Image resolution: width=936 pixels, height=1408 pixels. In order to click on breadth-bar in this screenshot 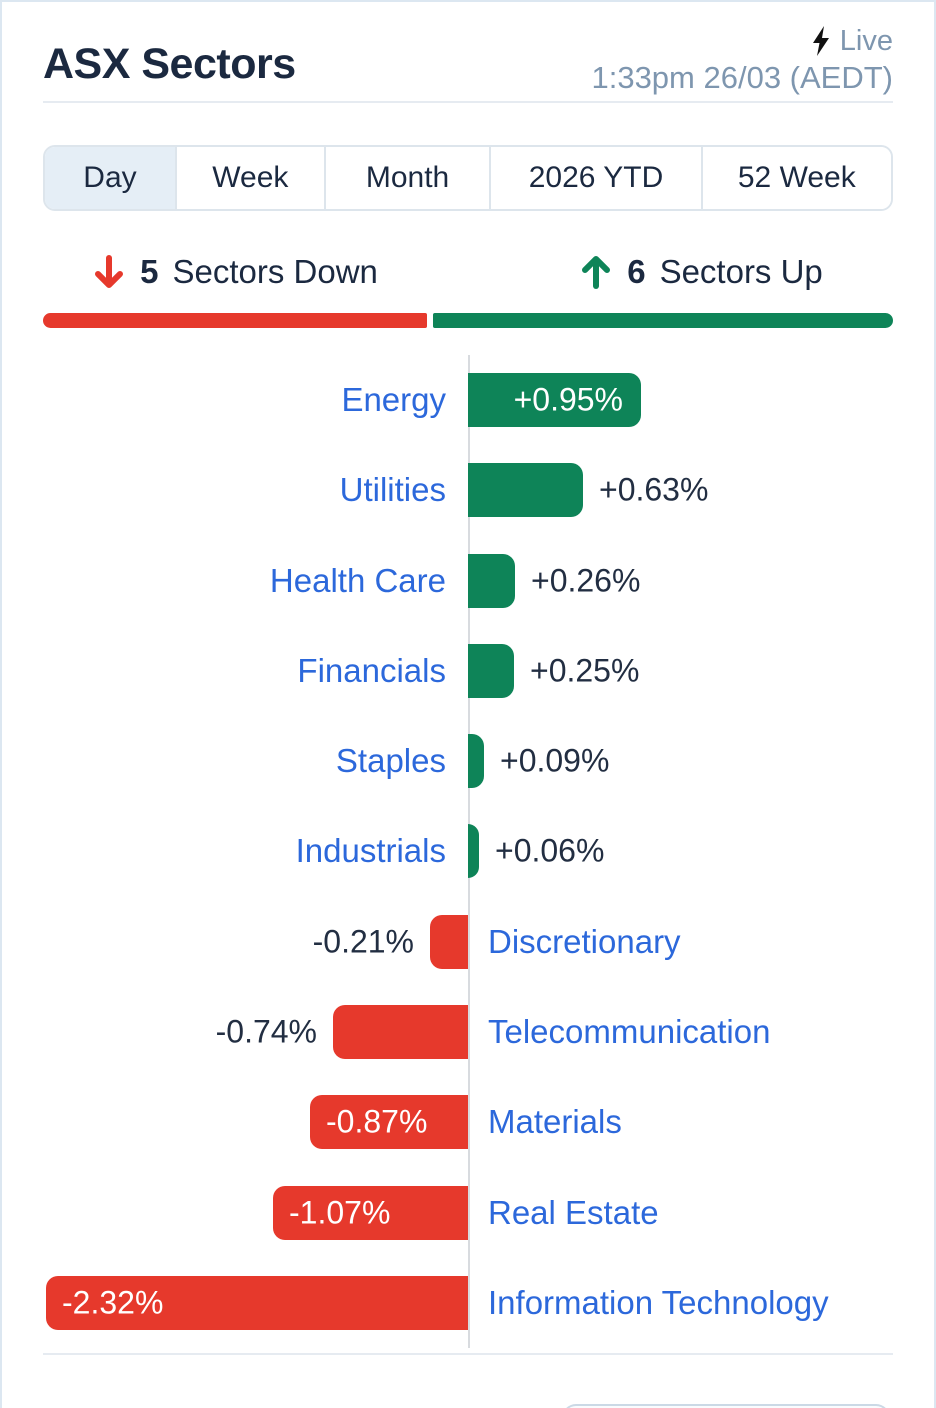, I will do `click(468, 320)`.